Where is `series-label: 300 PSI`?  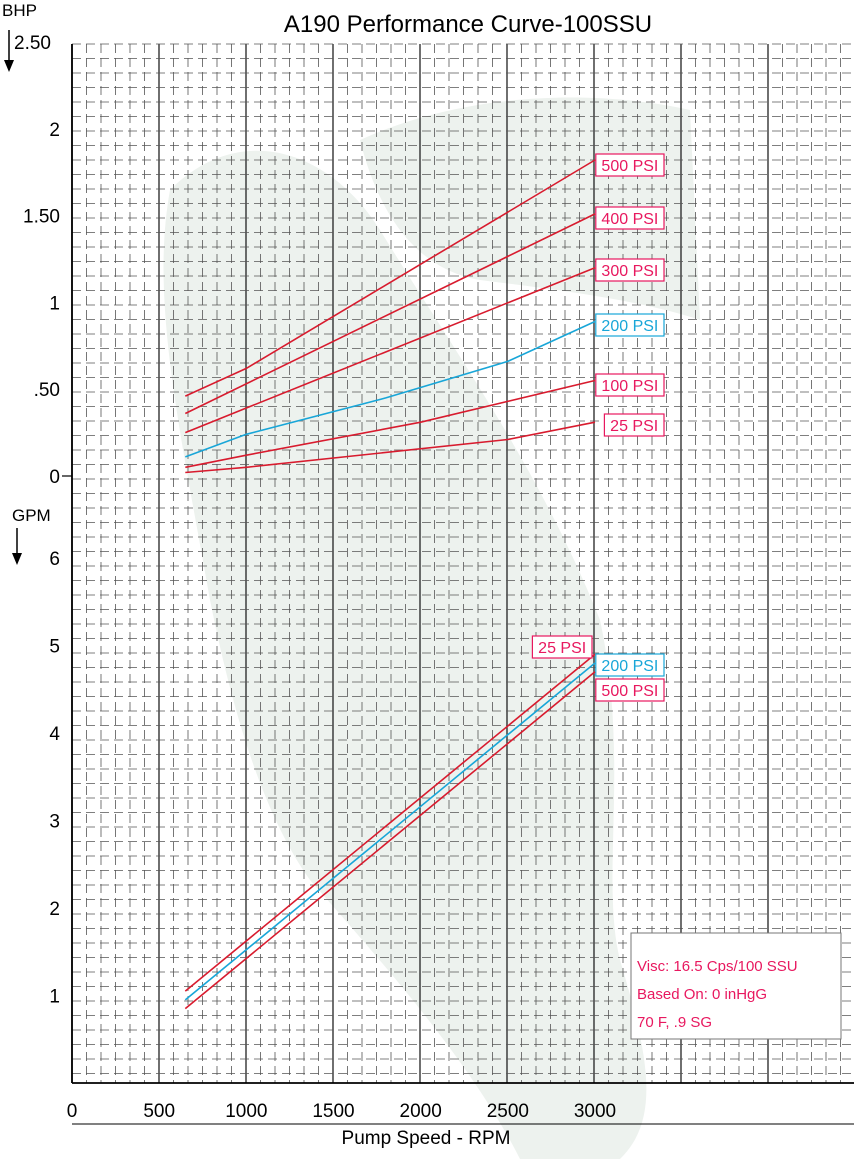
series-label: 300 PSI is located at coordinates (629, 271).